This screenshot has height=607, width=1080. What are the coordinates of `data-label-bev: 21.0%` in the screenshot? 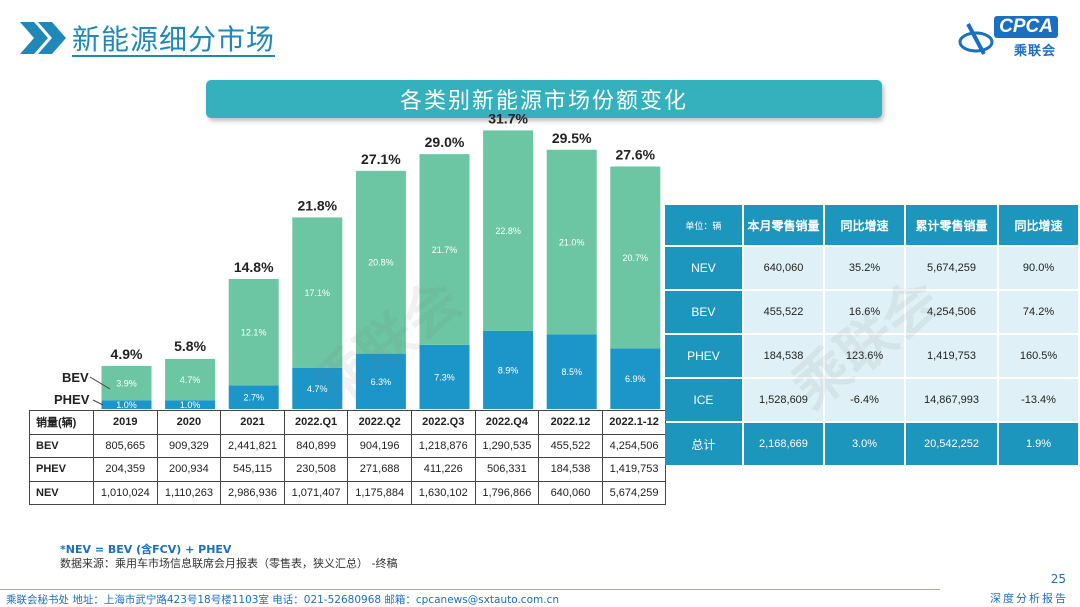 It's located at (572, 243).